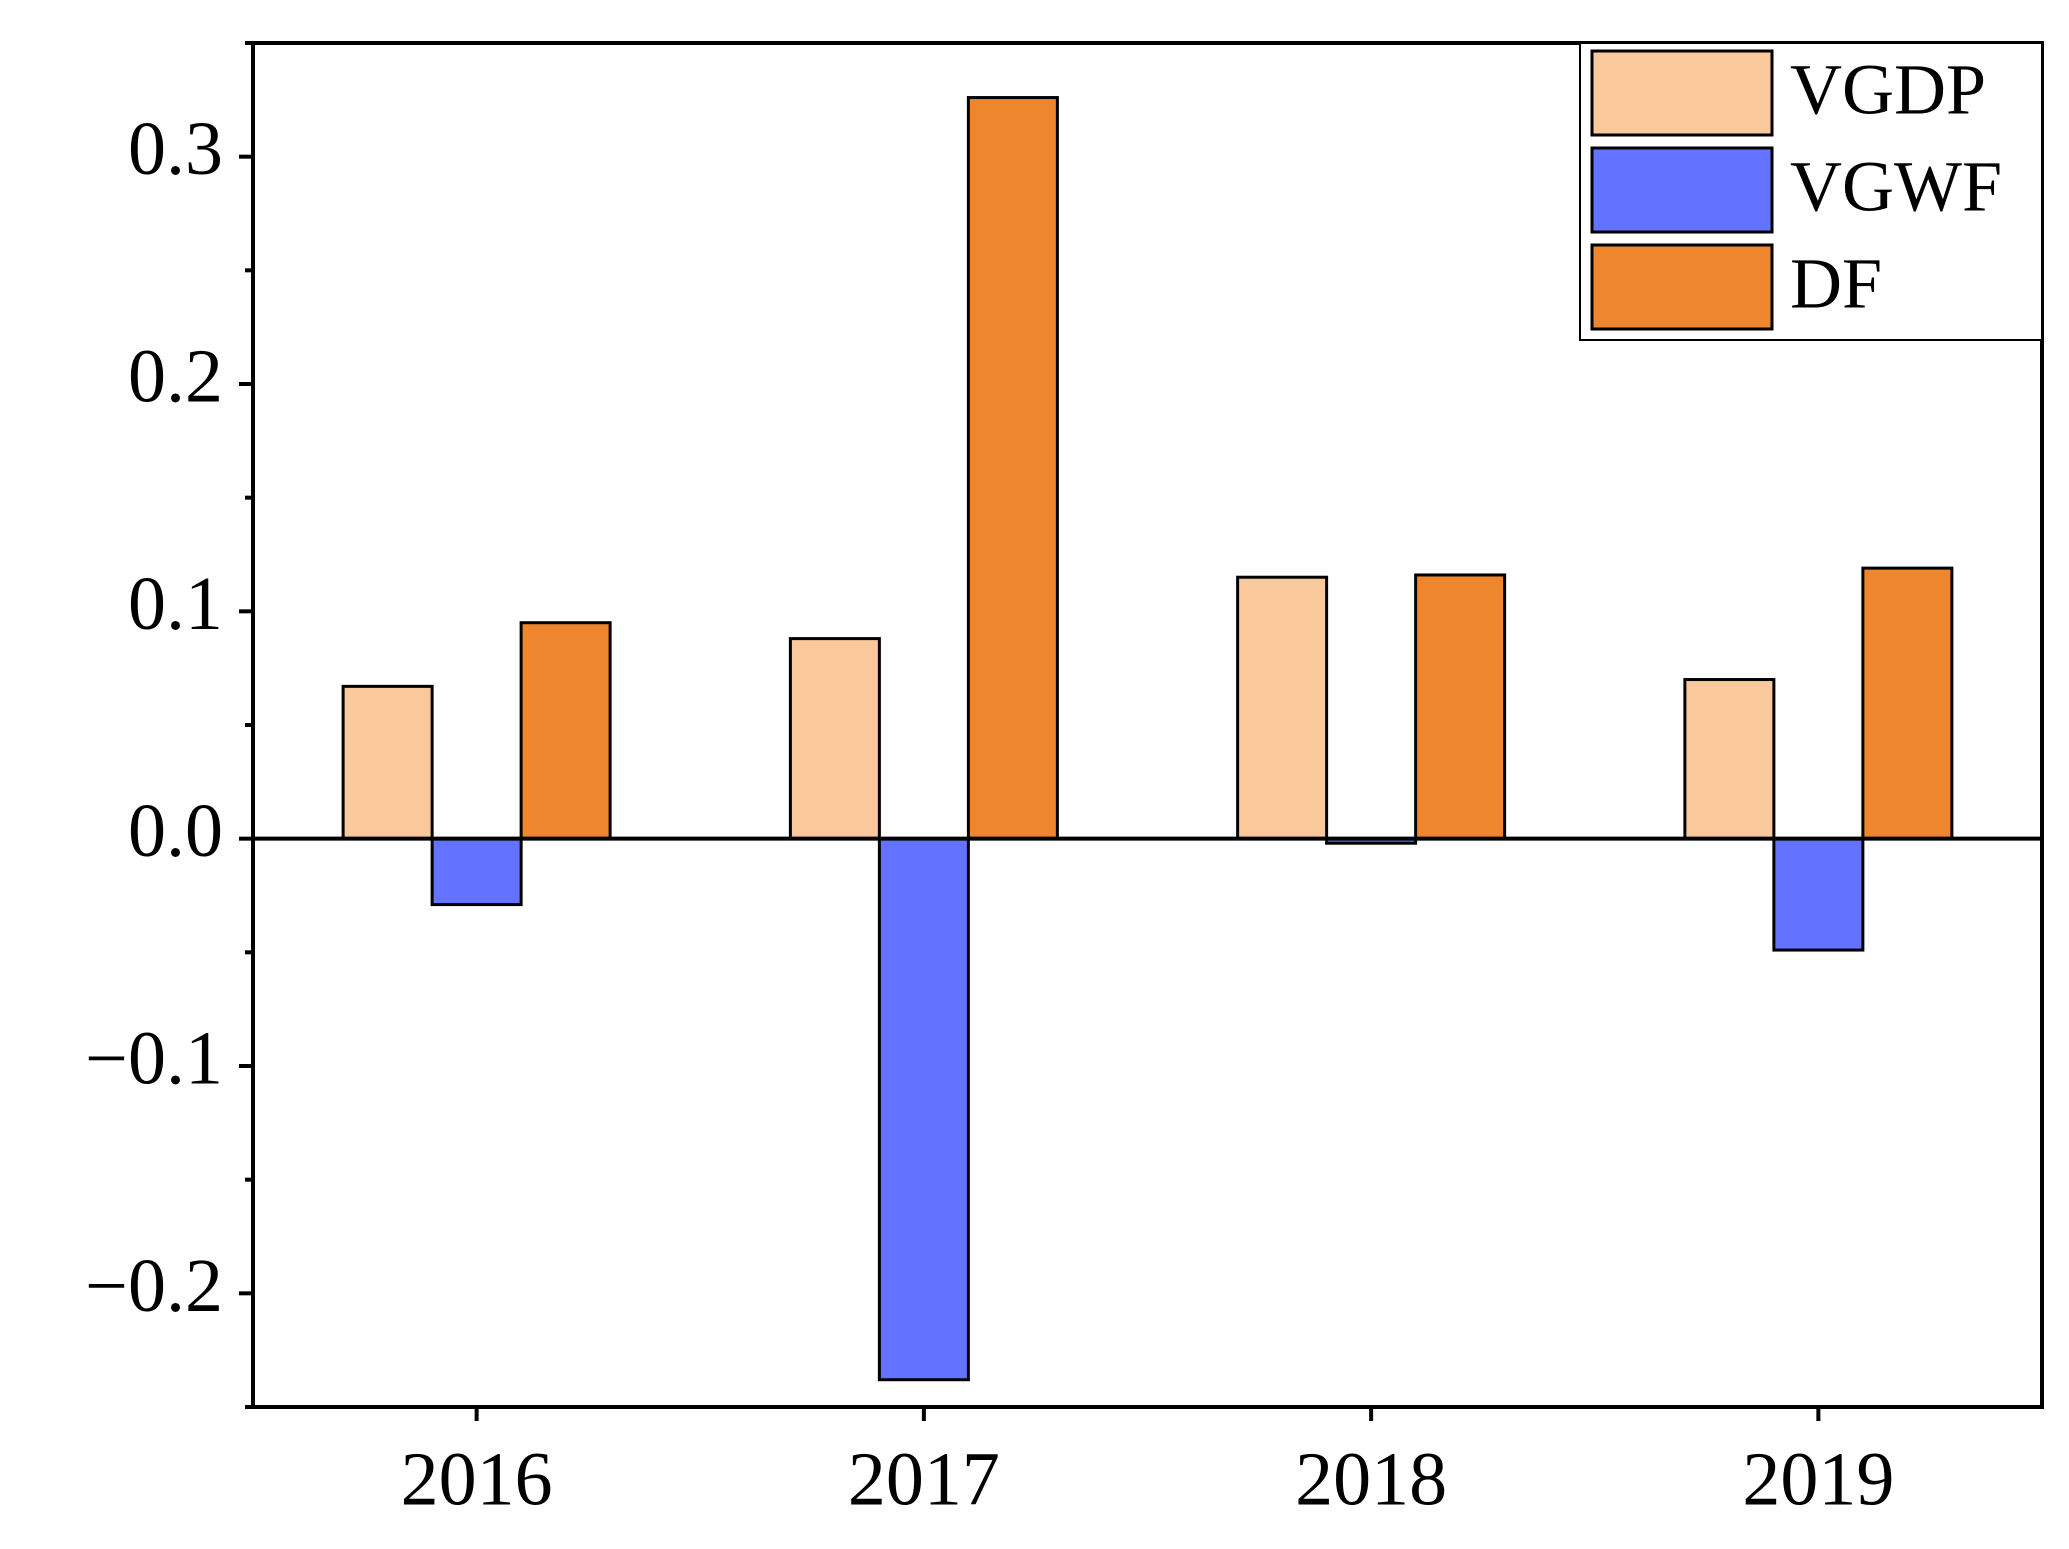 The width and height of the screenshot is (2069, 1549). What do you see at coordinates (175, 149) in the screenshot?
I see `y-tick-label: 0.3` at bounding box center [175, 149].